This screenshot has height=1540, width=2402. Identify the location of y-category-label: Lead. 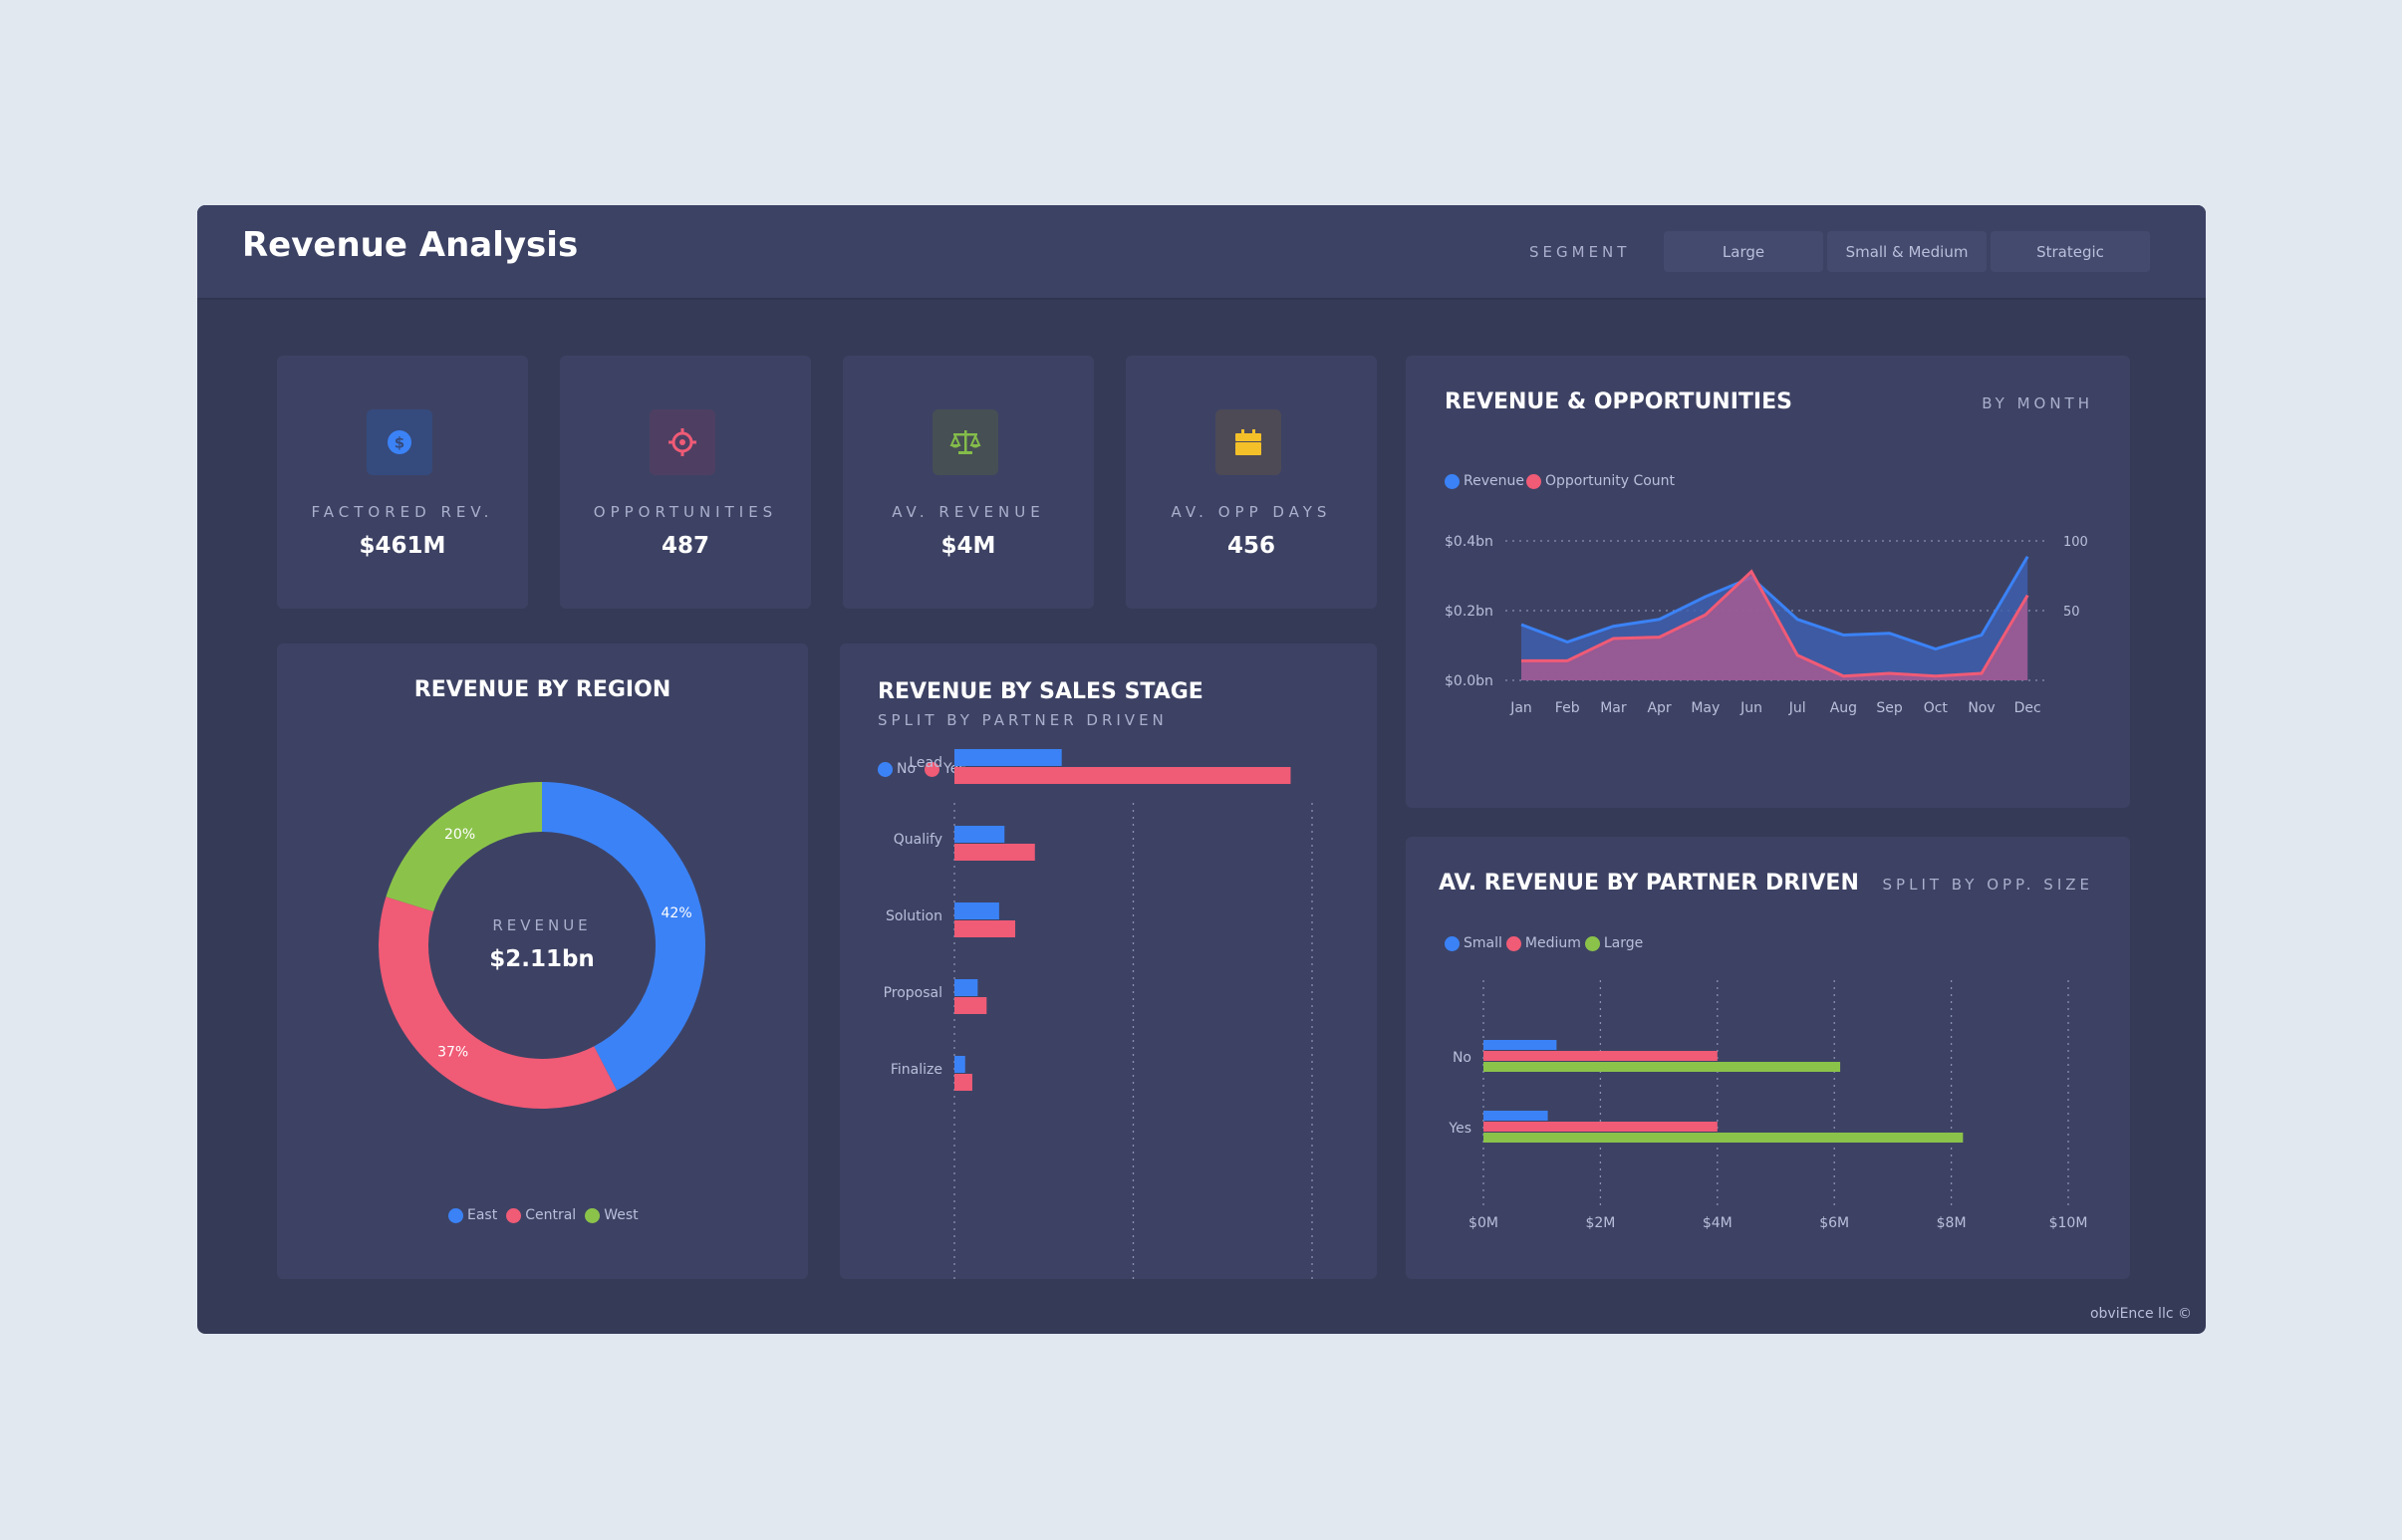
(925, 763).